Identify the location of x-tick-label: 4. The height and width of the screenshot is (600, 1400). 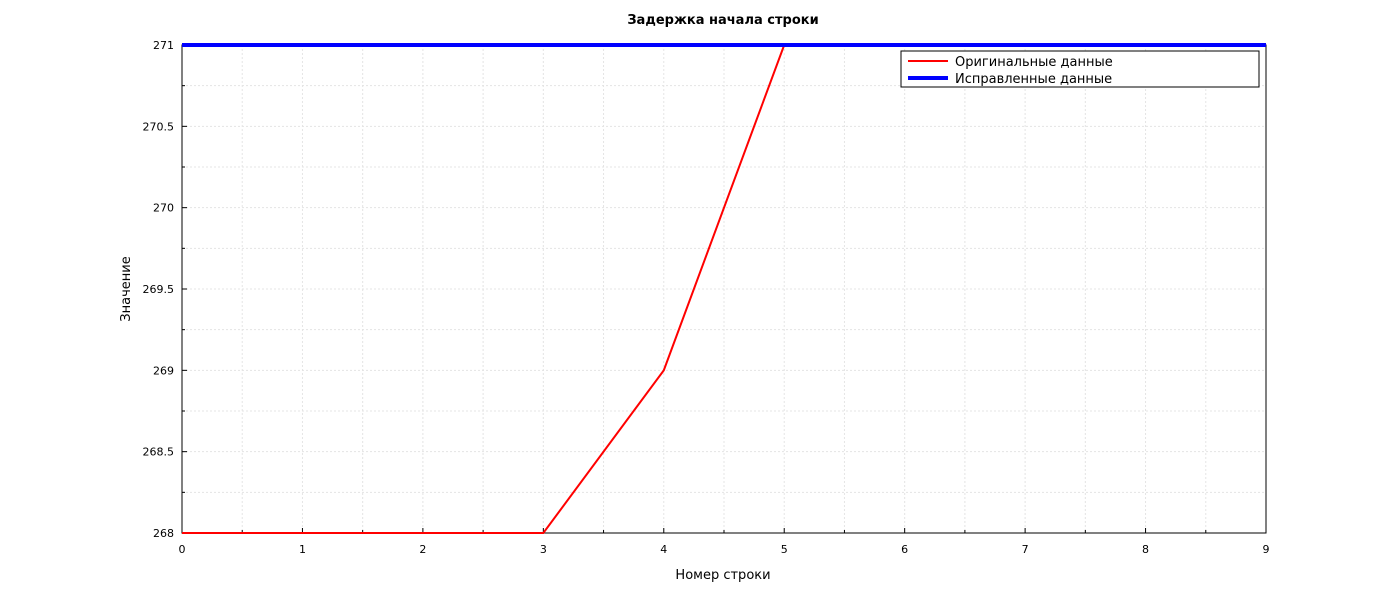
(663, 549).